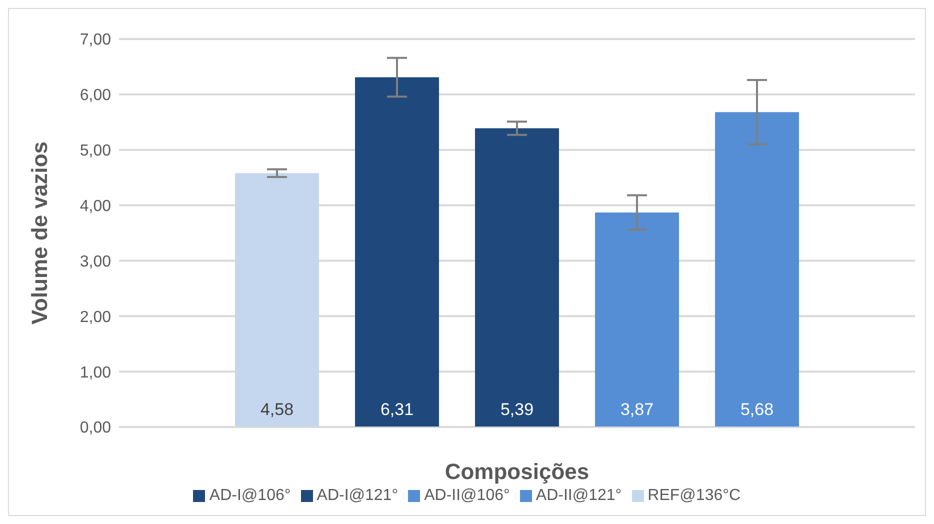 The height and width of the screenshot is (524, 934). I want to click on data-label: 5,39, so click(517, 409).